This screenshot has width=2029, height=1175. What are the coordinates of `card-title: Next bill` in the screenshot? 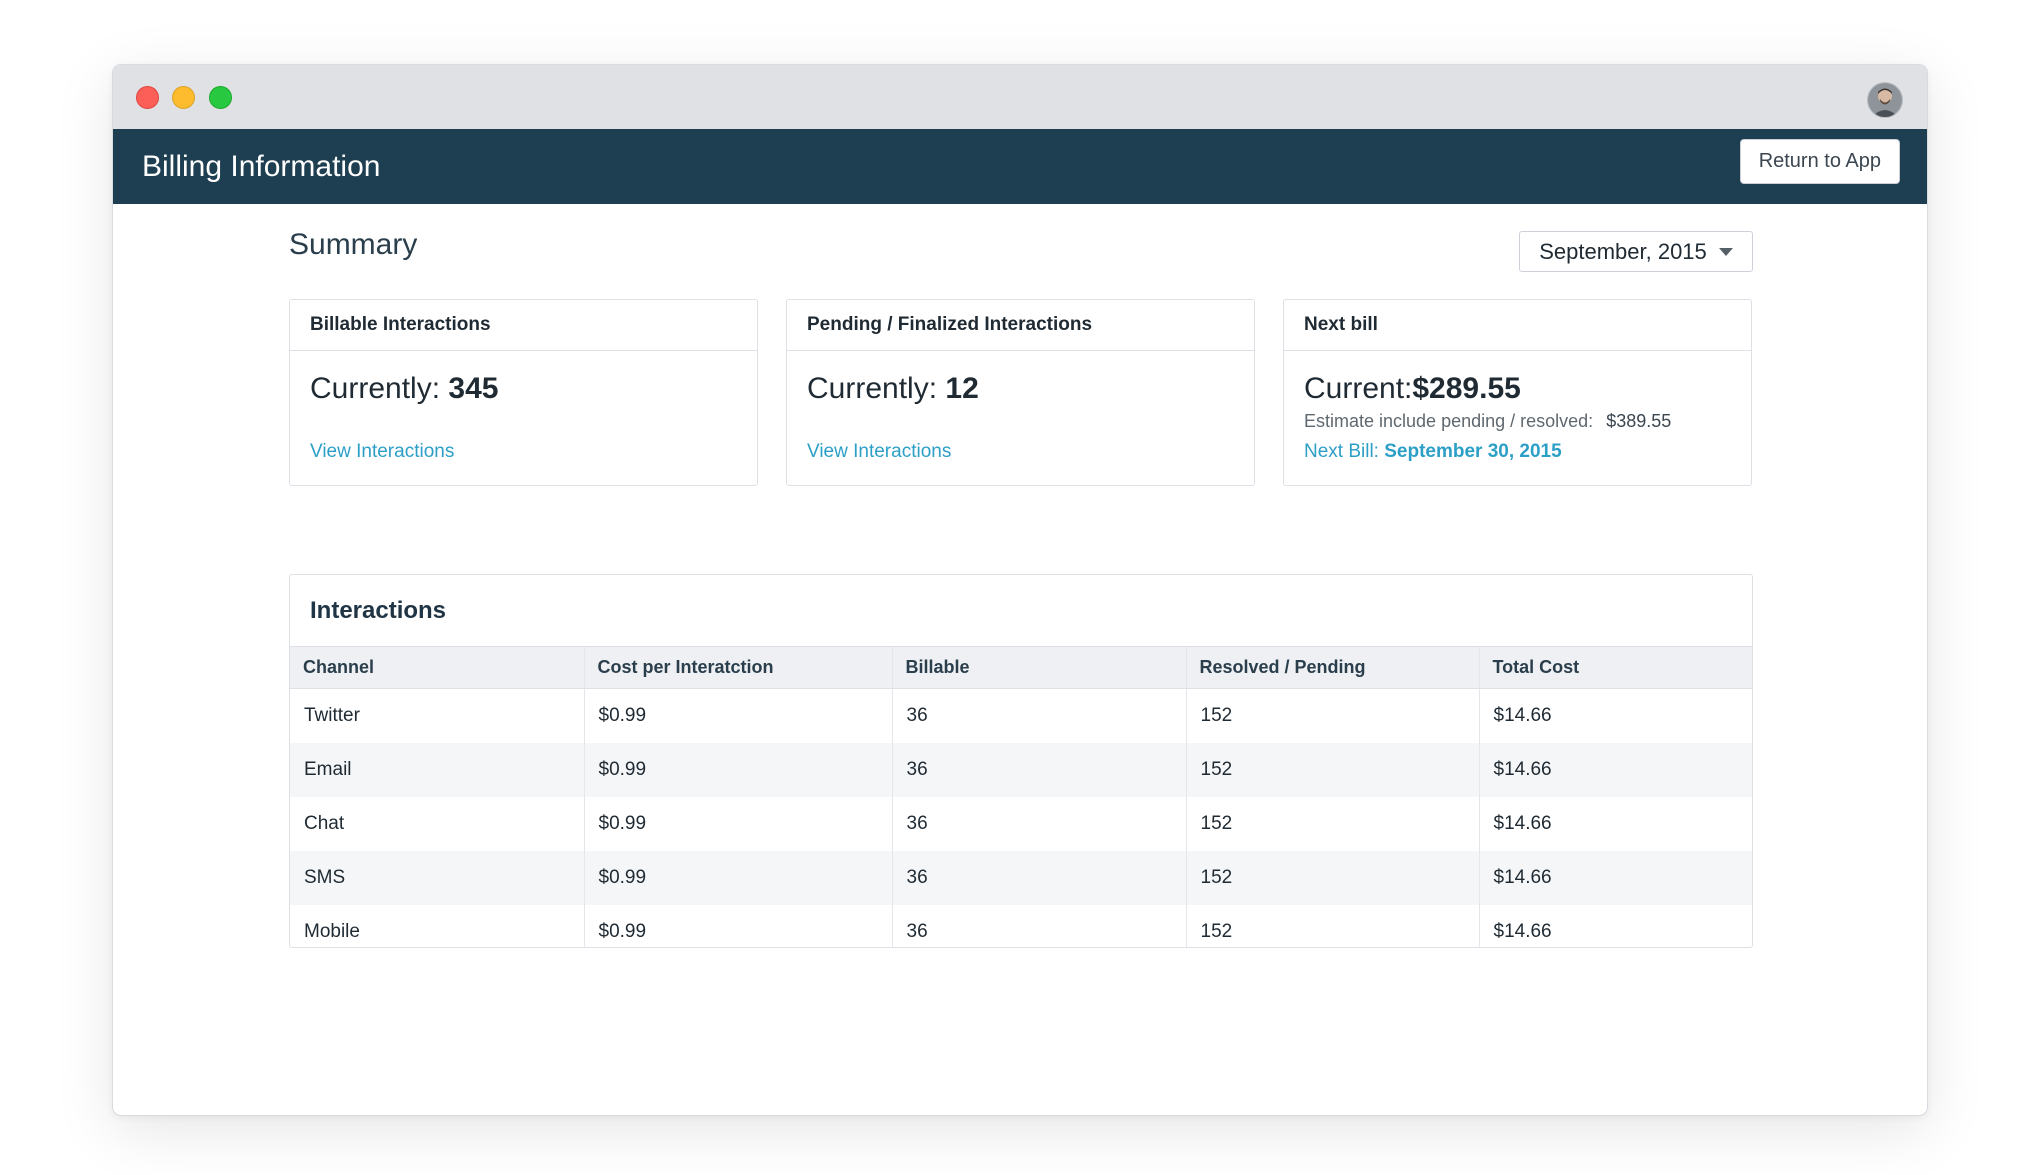 It's located at (1517, 325).